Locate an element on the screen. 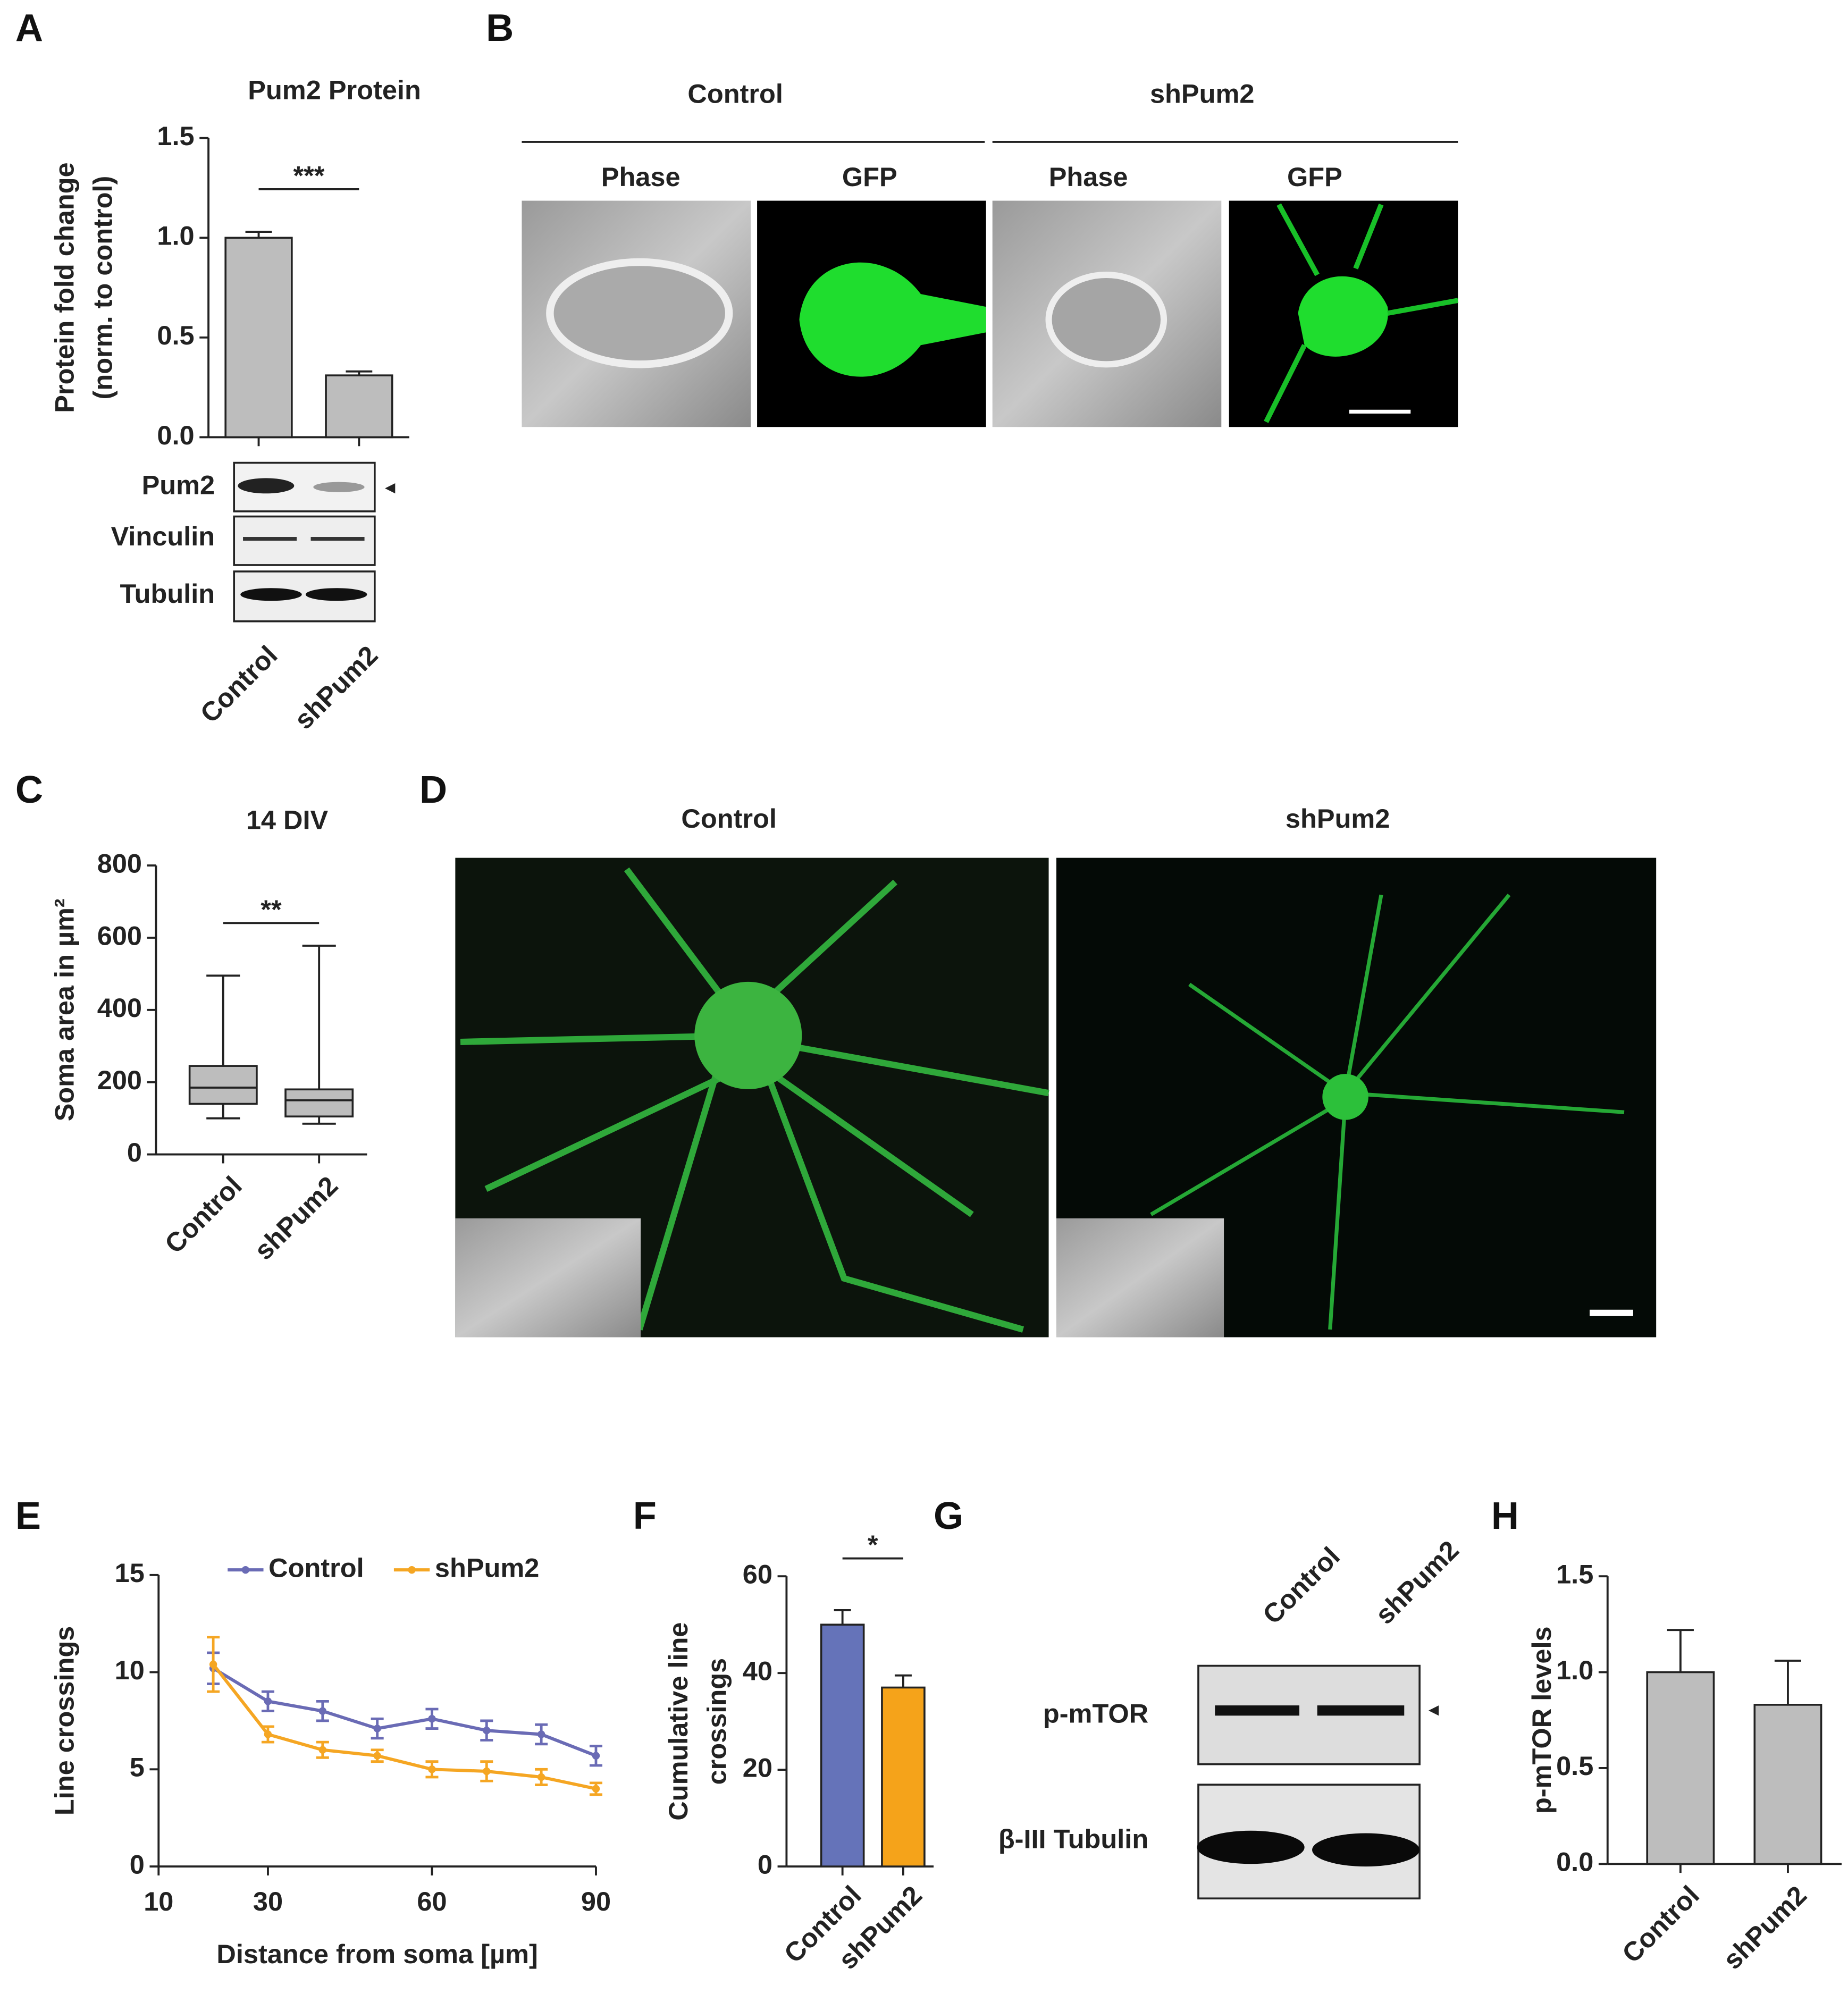 This screenshot has width=1848, height=2002. y-tick-label: 15 is located at coordinates (130, 1573).